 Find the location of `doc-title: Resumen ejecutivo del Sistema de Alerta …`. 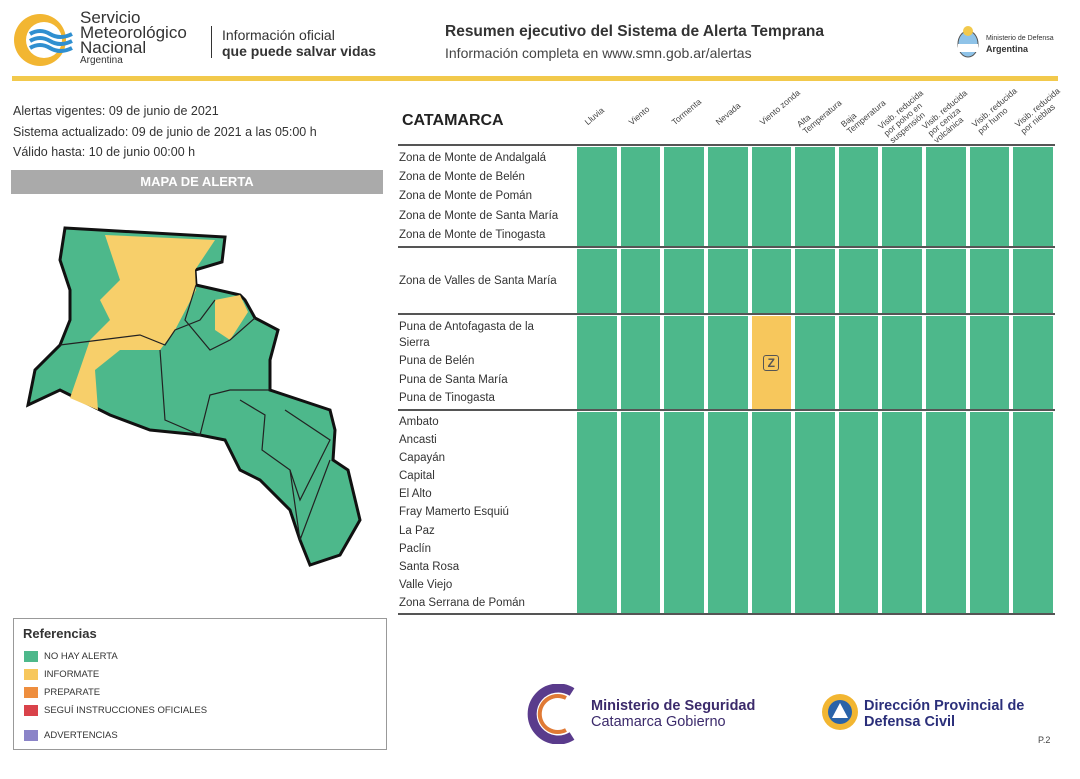

doc-title: Resumen ejecutivo del Sistema de Alerta … is located at coordinates (635, 31).